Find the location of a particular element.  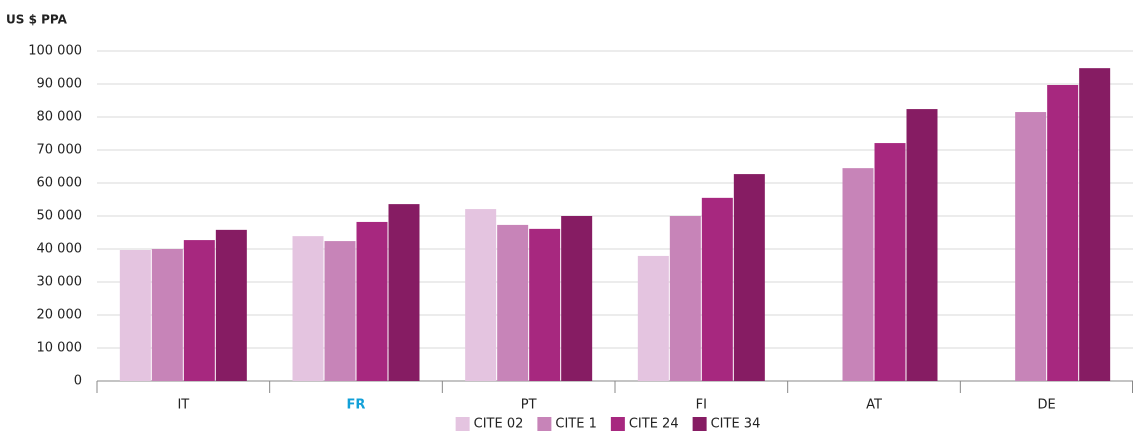

legend-label: CITE 34 is located at coordinates (736, 424).